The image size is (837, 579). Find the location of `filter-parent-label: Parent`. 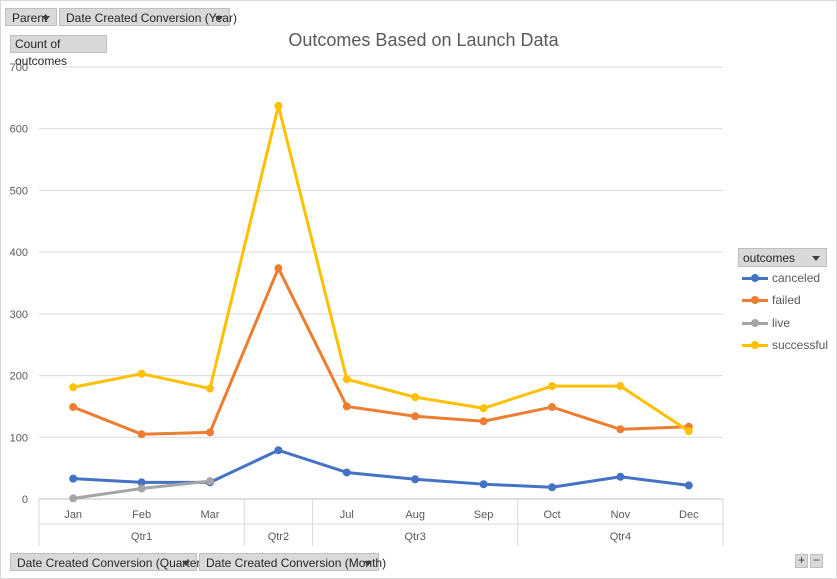

filter-parent-label: Parent is located at coordinates (30, 18).